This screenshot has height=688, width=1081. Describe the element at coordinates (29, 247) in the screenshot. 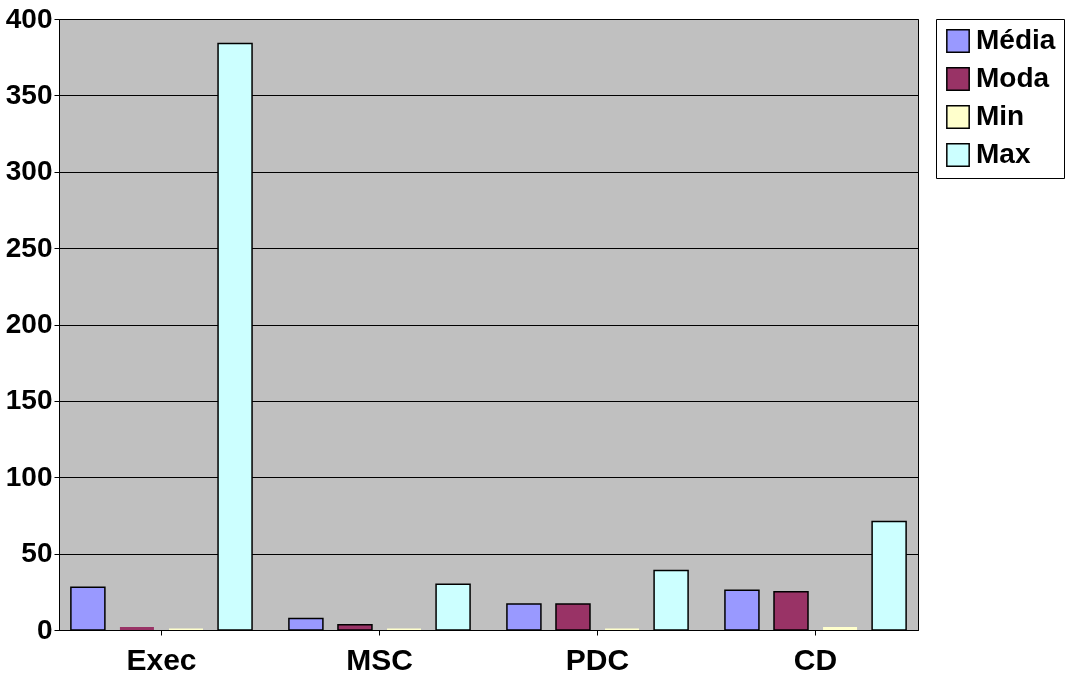

I see `y-tick-label: 250` at that location.